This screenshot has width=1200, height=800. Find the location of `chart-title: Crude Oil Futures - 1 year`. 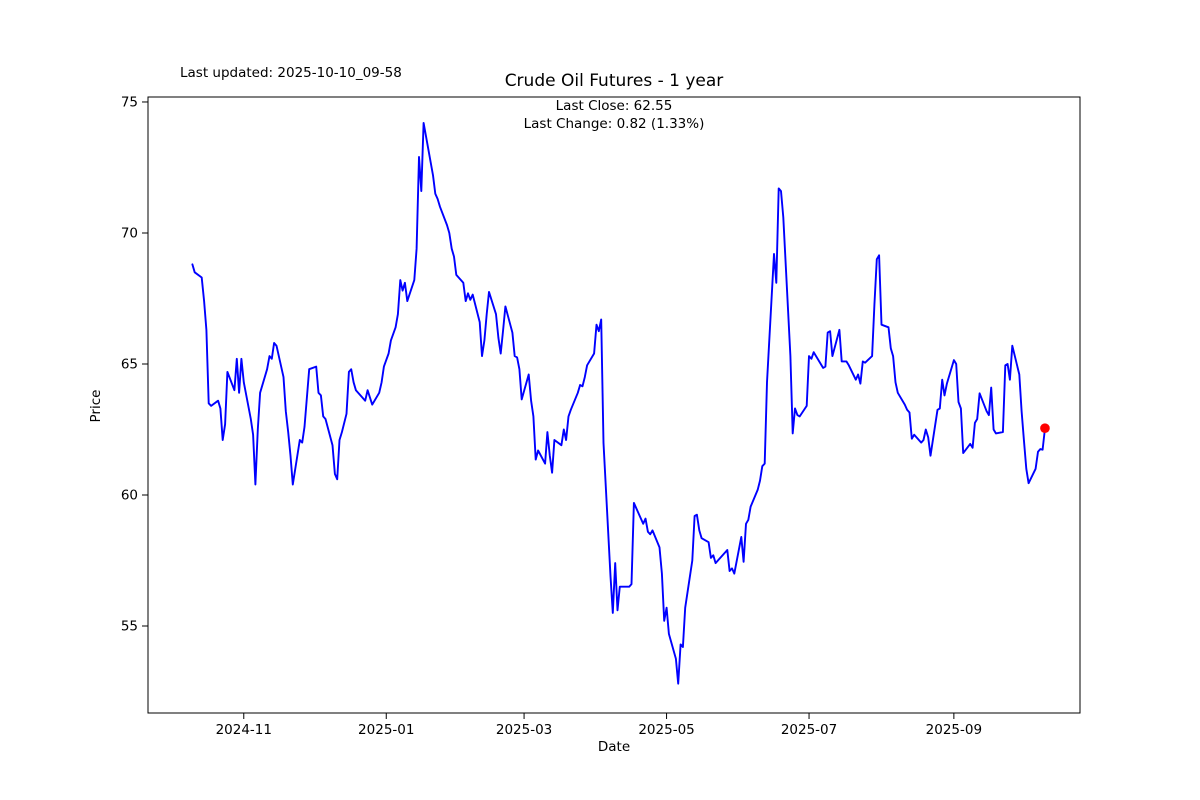

chart-title: Crude Oil Futures - 1 year is located at coordinates (614, 81).